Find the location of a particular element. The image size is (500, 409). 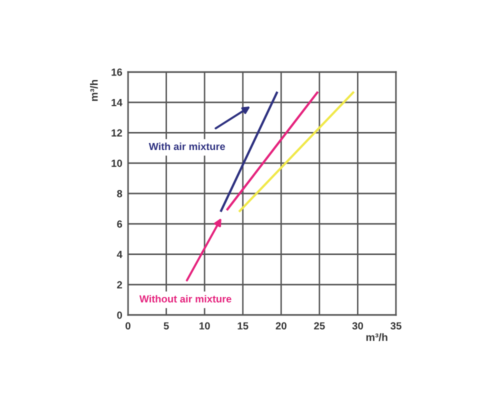

y-tick-label: 14 is located at coordinates (117, 102).